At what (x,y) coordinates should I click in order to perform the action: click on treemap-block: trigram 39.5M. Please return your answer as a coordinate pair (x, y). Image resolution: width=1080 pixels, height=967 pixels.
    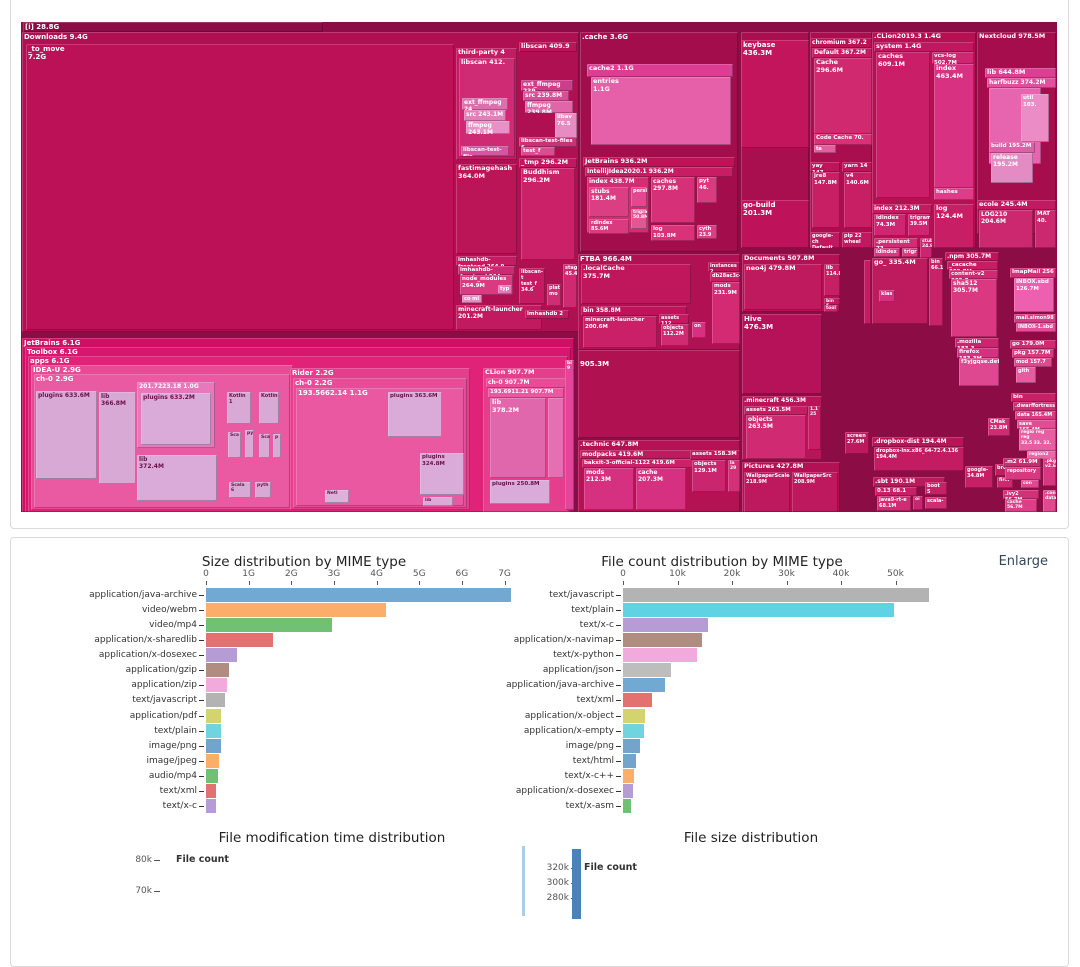
    Looking at the image, I should click on (919, 225).